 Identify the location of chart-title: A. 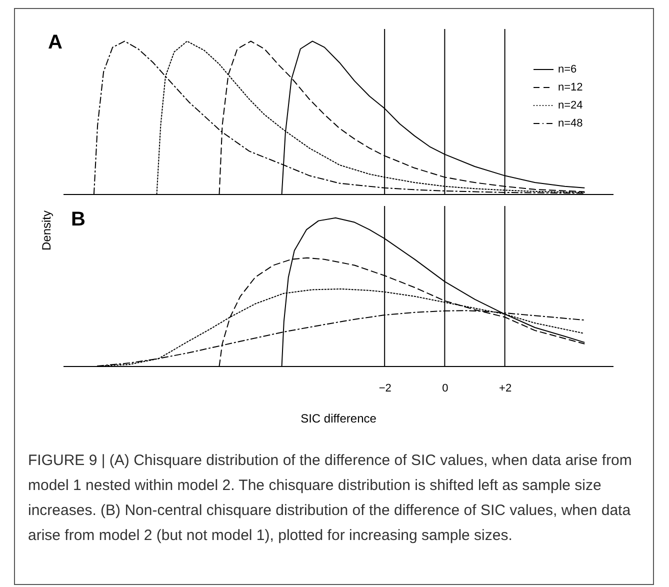
(55, 43).